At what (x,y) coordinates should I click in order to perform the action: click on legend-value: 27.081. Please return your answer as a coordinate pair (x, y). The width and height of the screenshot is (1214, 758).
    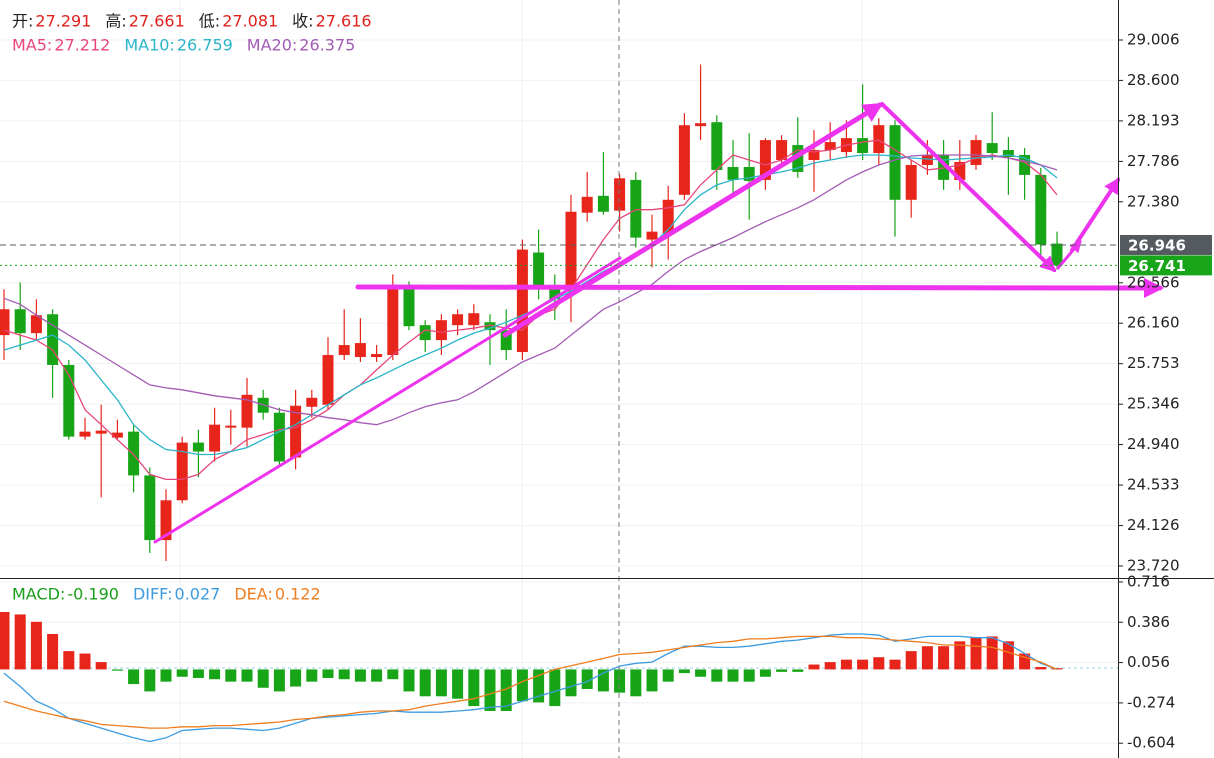
    Looking at the image, I should click on (250, 21).